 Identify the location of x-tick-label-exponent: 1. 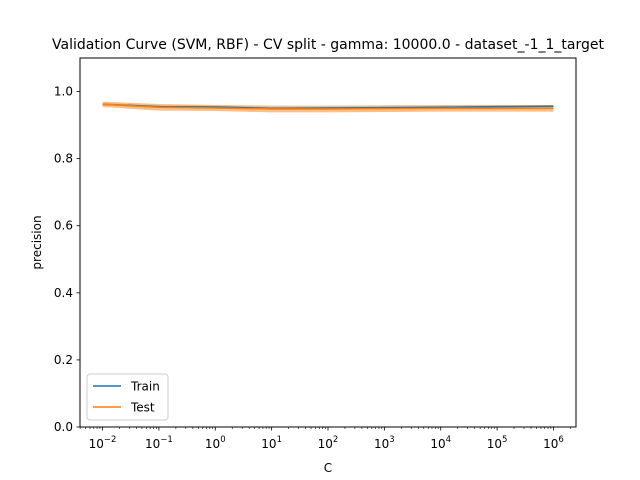
(279, 440).